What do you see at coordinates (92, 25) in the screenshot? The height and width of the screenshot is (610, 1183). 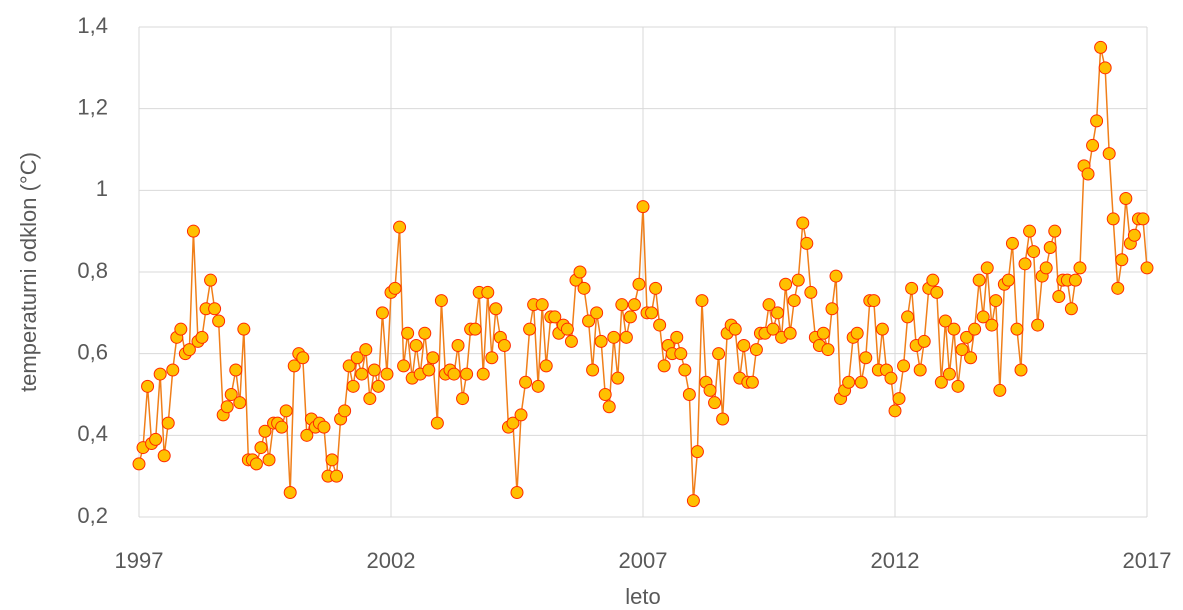 I see `y-tick-label: 1,4` at bounding box center [92, 25].